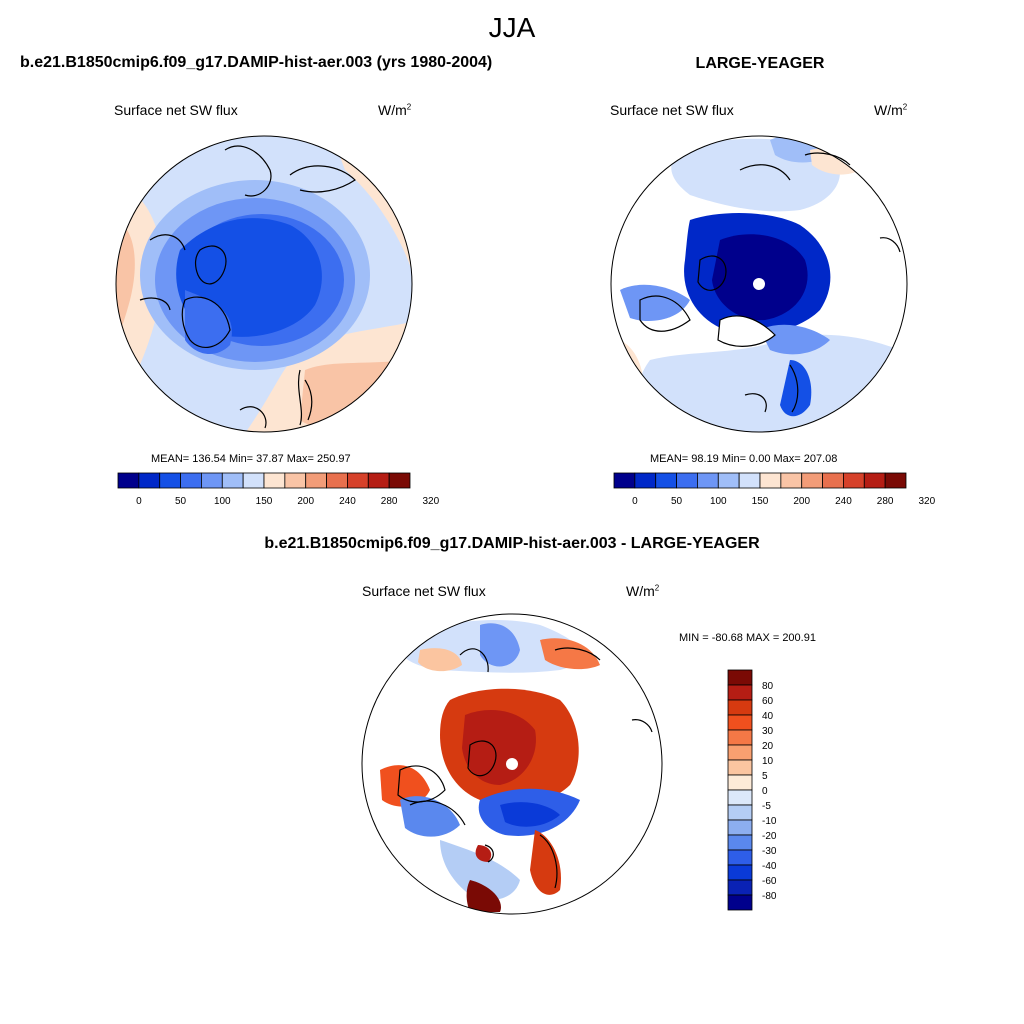  I want to click on figure-title: JJA, so click(512, 27).